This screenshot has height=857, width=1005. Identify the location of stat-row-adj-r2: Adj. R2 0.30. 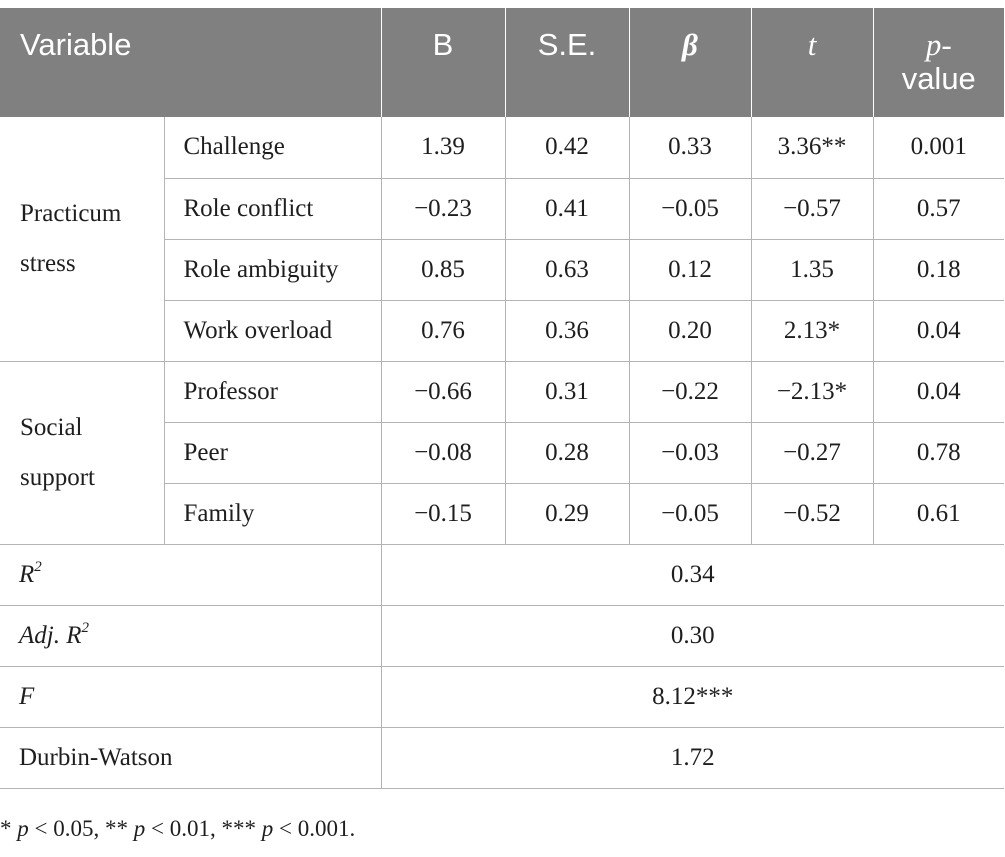
(502, 635).